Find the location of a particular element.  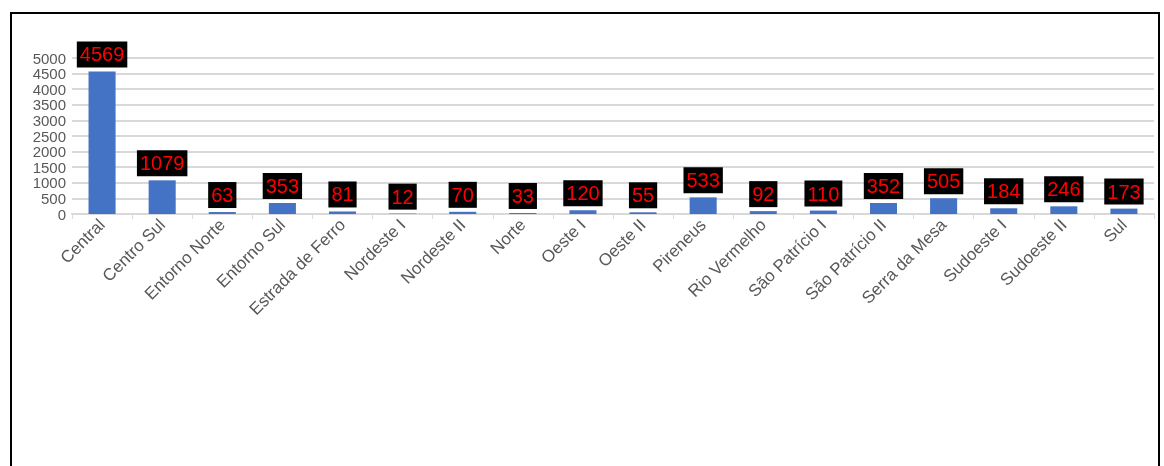

data-label: 173 is located at coordinates (1124, 191).